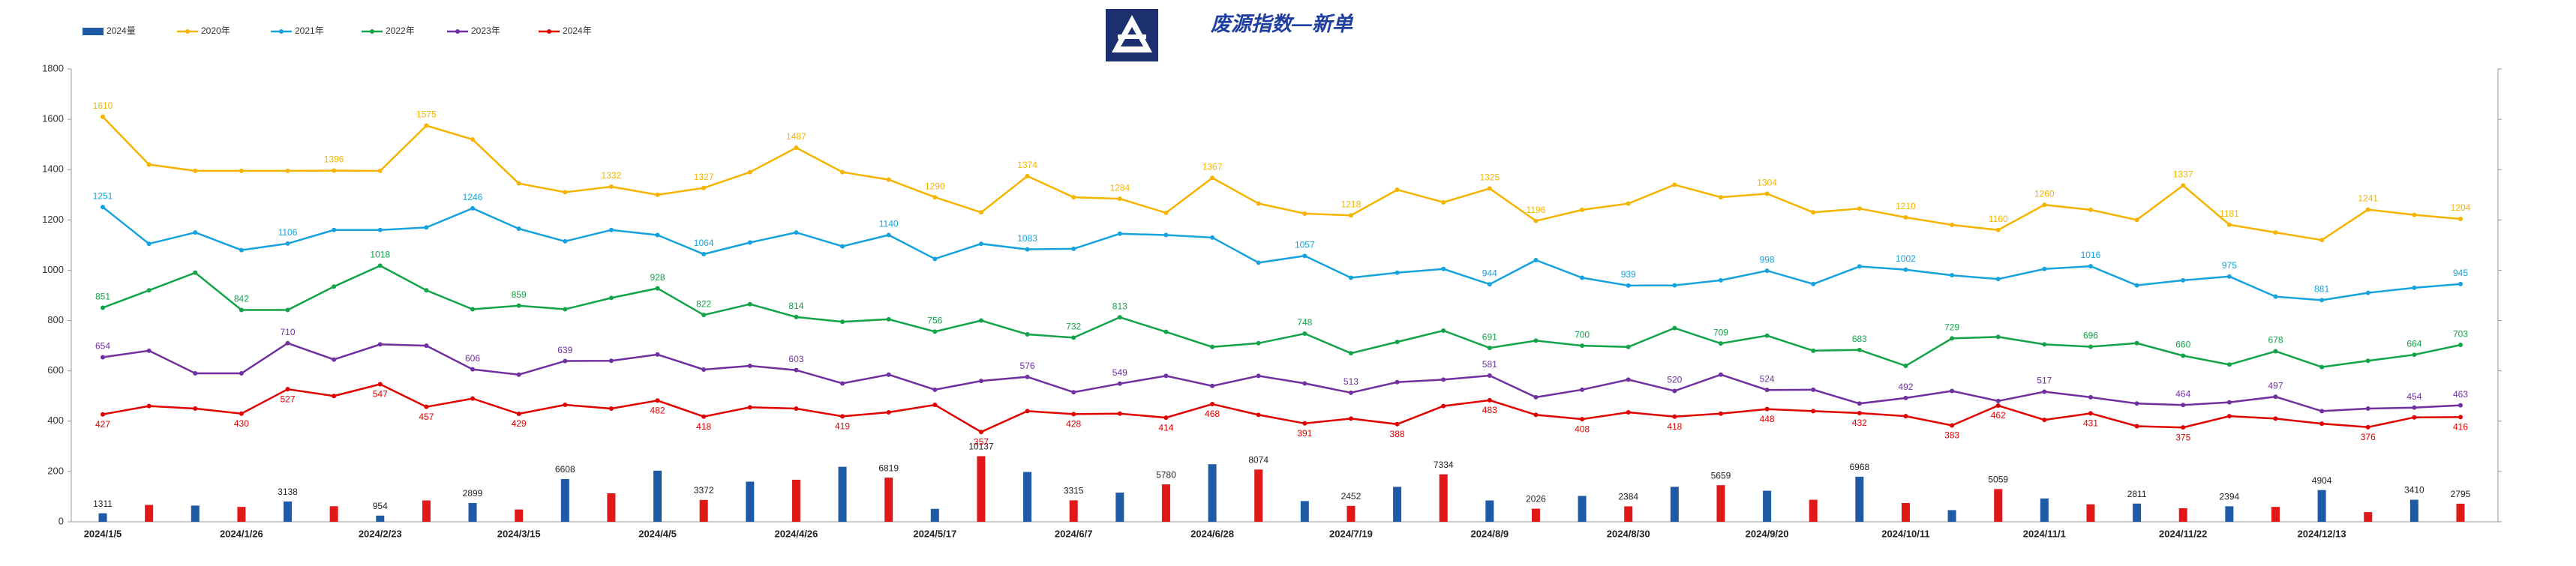 The image size is (2576, 566). I want to click on data-label: 928, so click(657, 277).